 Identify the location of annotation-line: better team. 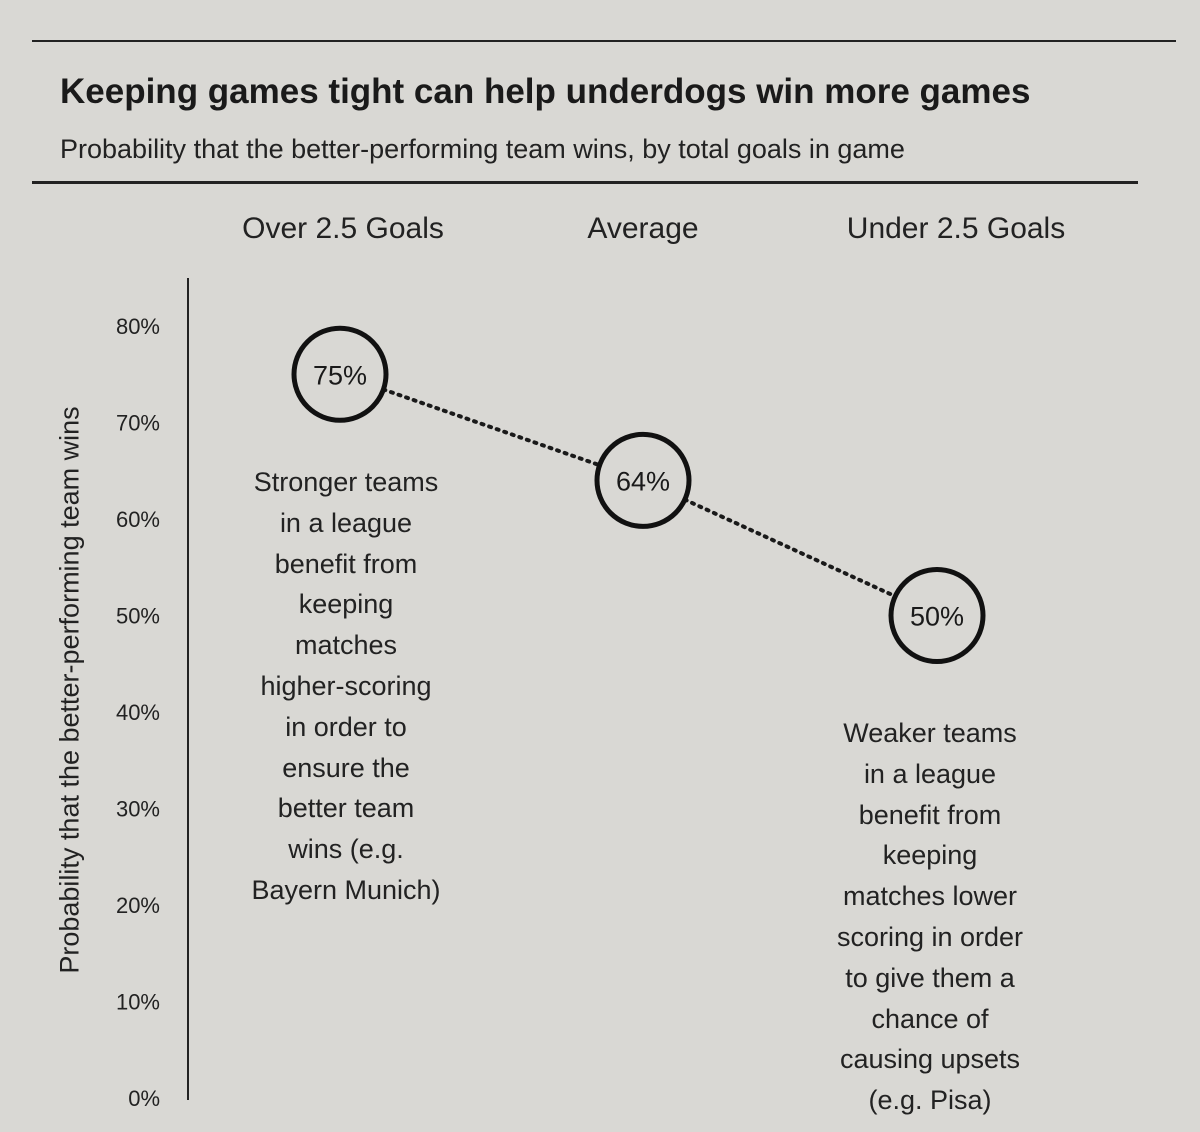
(346, 808).